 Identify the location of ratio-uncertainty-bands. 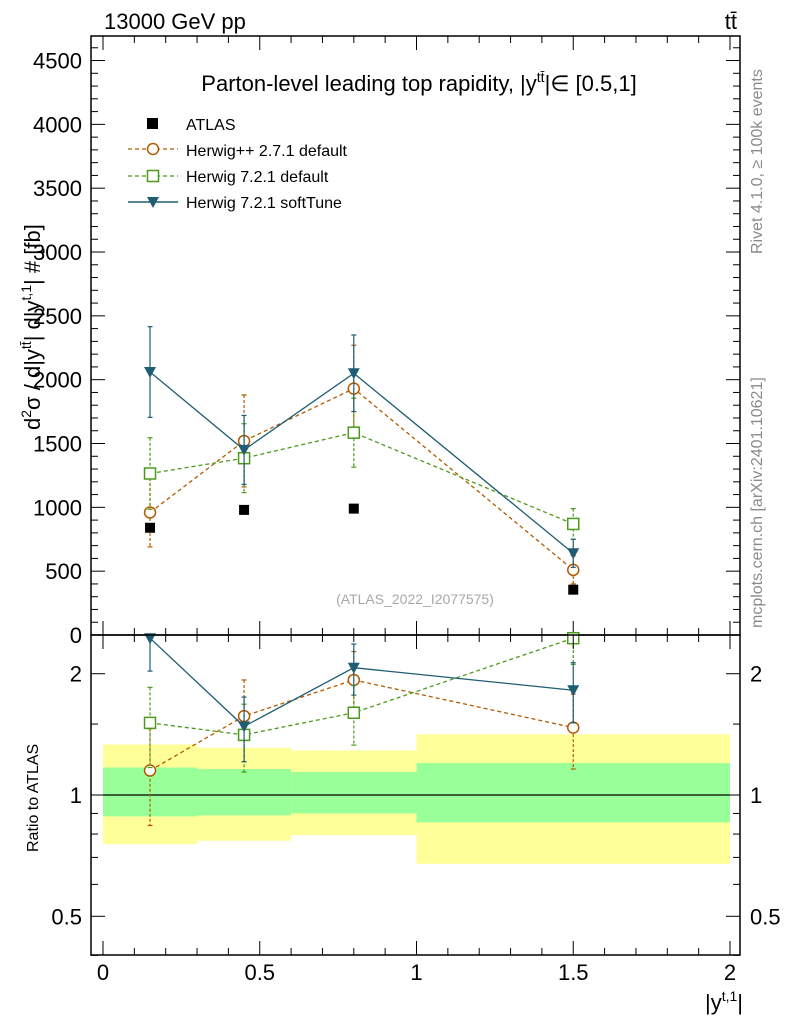
(416, 799).